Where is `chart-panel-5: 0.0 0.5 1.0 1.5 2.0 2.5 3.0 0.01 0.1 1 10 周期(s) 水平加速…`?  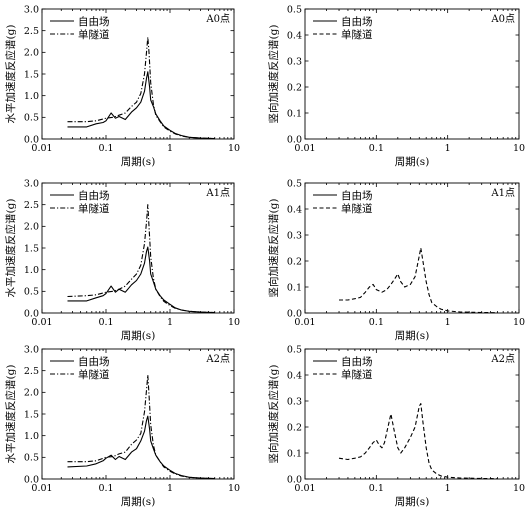
chart-panel-5: 0.0 0.5 1.0 1.5 2.0 2.5 3.0 0.01 0.1 1 10 周期(s) 水平加速… is located at coordinates (122, 426).